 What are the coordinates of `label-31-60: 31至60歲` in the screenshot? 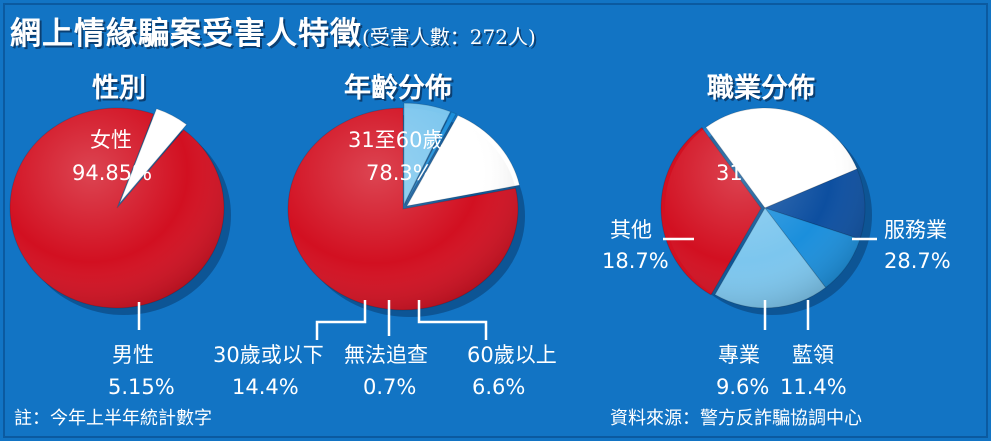 It's located at (395, 140).